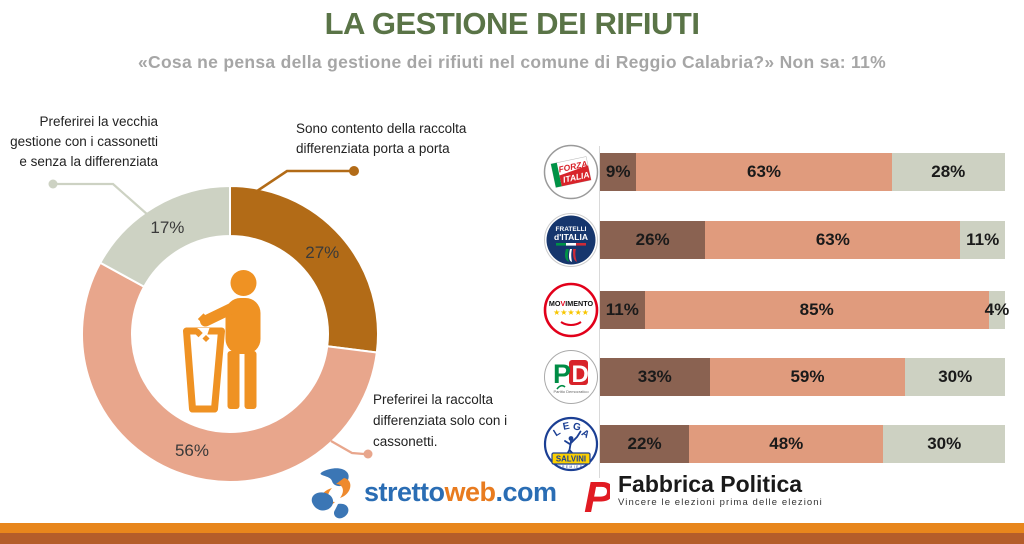 Image resolution: width=1024 pixels, height=544 pixels. I want to click on bar-track-partito-democratico: 33% 59% 30%, so click(802, 377).